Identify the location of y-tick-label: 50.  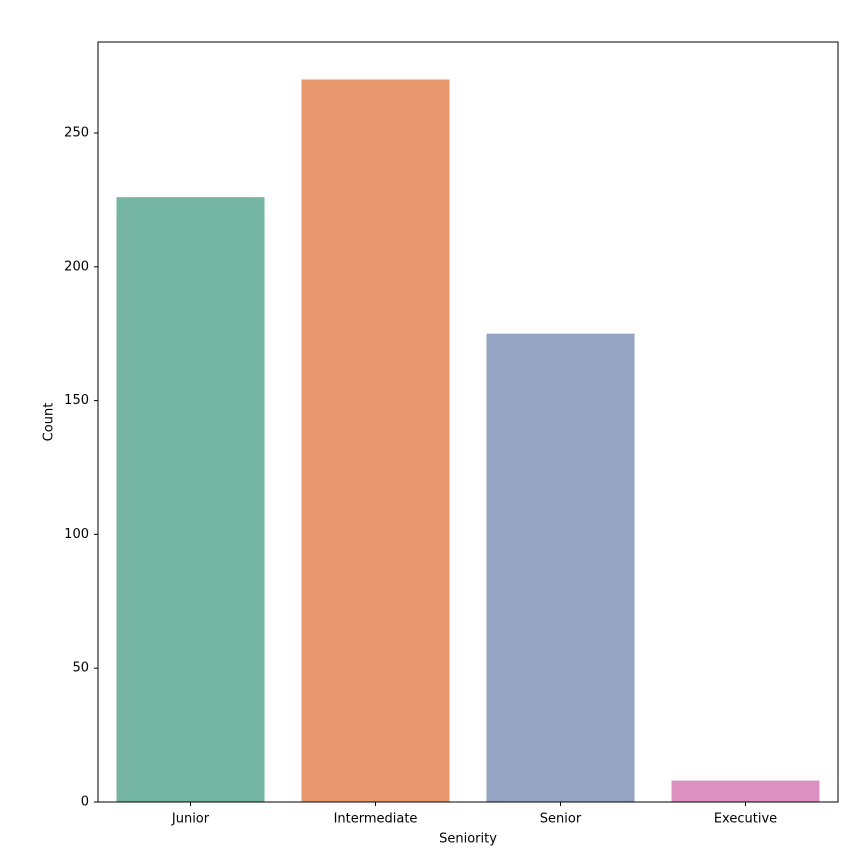
(80, 668).